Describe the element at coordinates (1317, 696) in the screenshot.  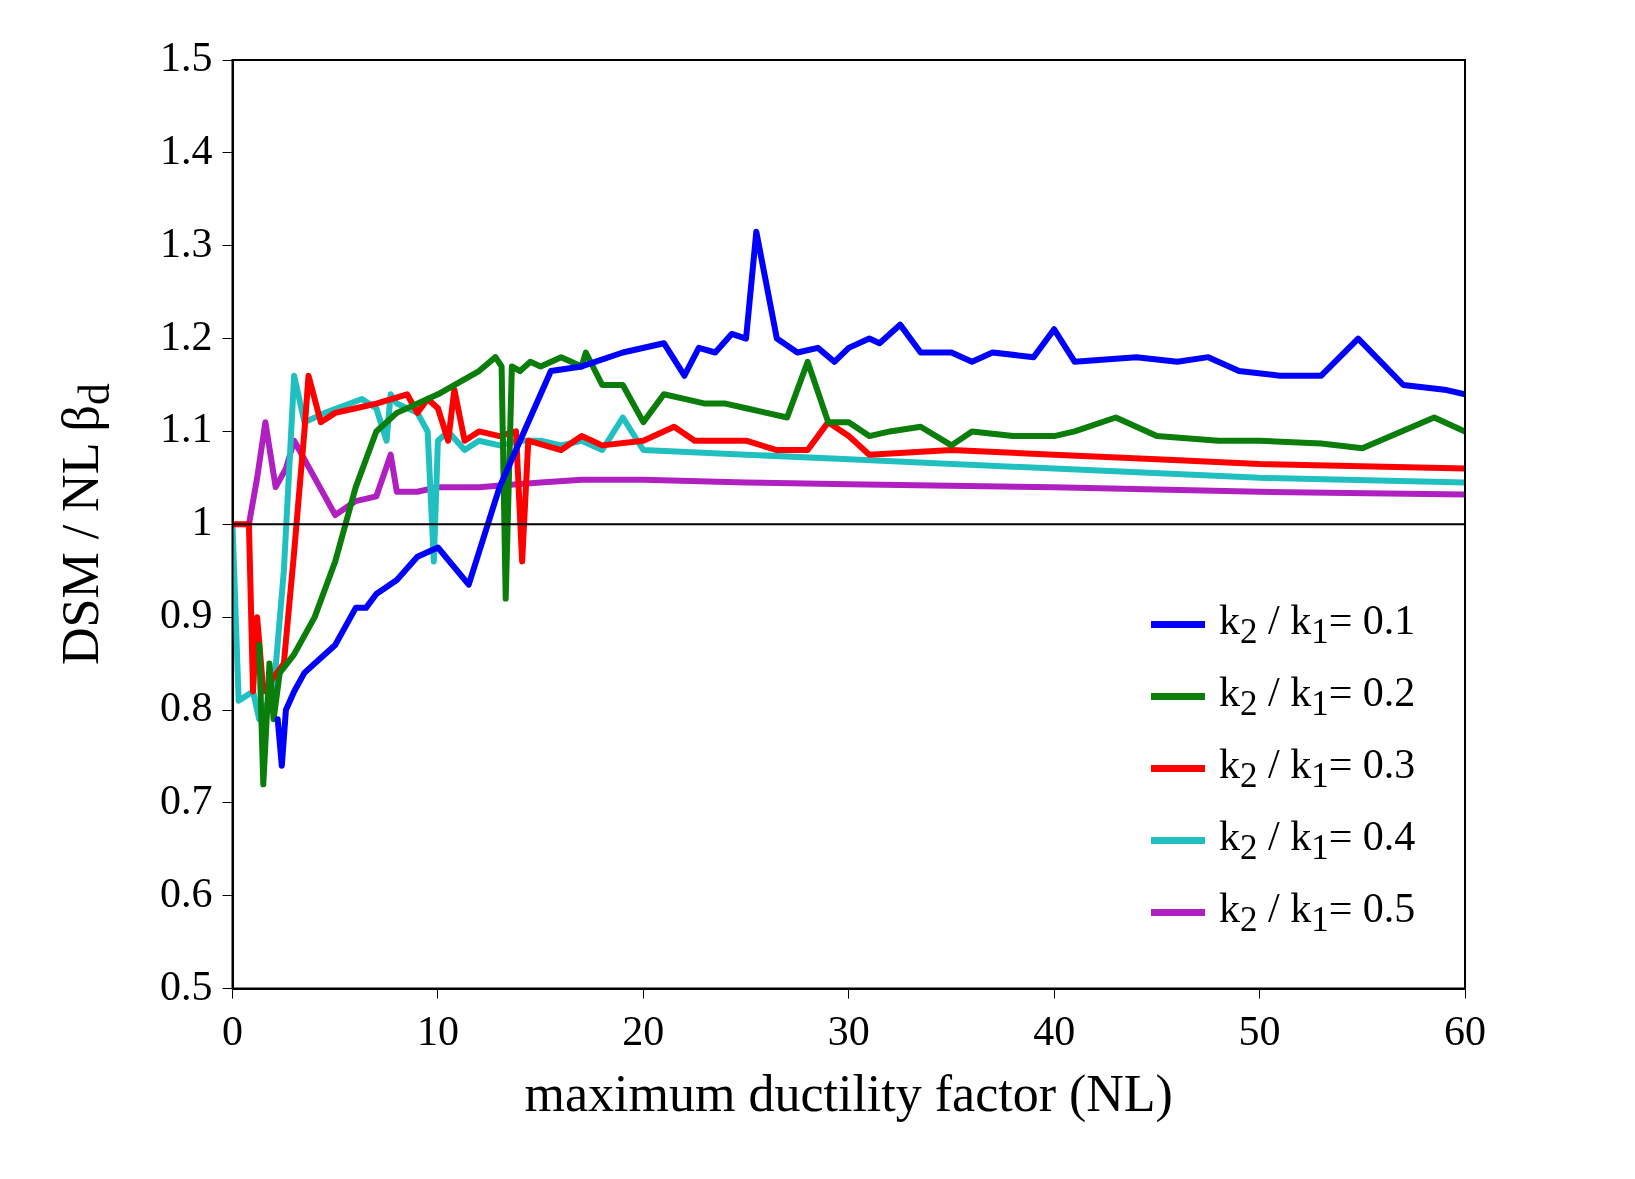
I see `legend-label: k$_{2}$ / k$_{1}$= 0.2` at that location.